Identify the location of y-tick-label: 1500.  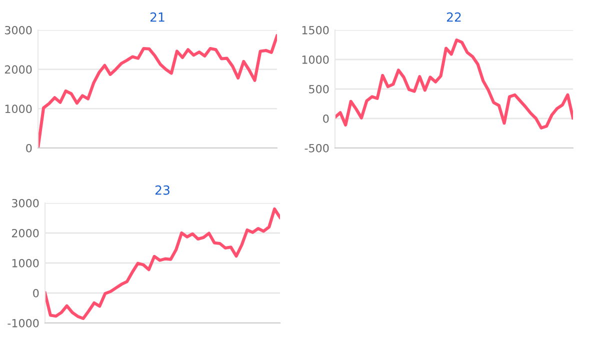
(315, 30).